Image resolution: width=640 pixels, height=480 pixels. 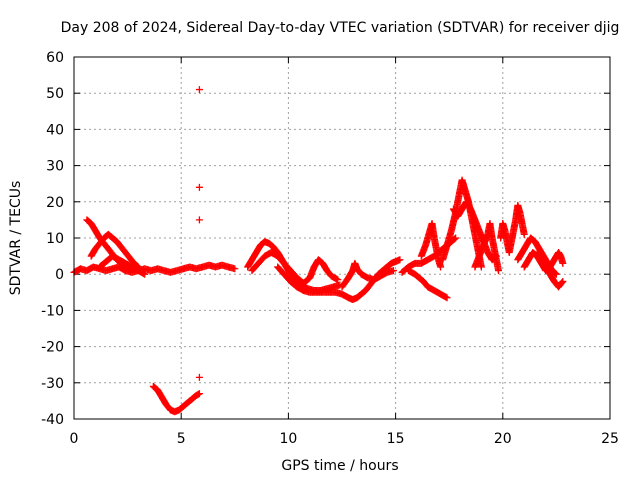 What do you see at coordinates (55, 58) in the screenshot?
I see `y-tick-label: 60` at bounding box center [55, 58].